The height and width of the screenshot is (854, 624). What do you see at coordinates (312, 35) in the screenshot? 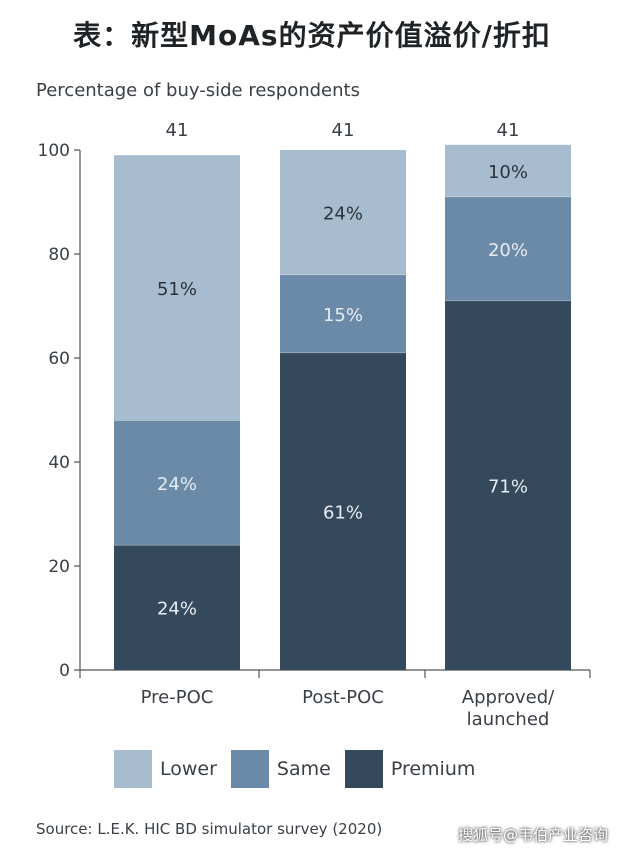
I see `chart-title: 表：新型MoAs的资产价值溢价/折扣` at bounding box center [312, 35].